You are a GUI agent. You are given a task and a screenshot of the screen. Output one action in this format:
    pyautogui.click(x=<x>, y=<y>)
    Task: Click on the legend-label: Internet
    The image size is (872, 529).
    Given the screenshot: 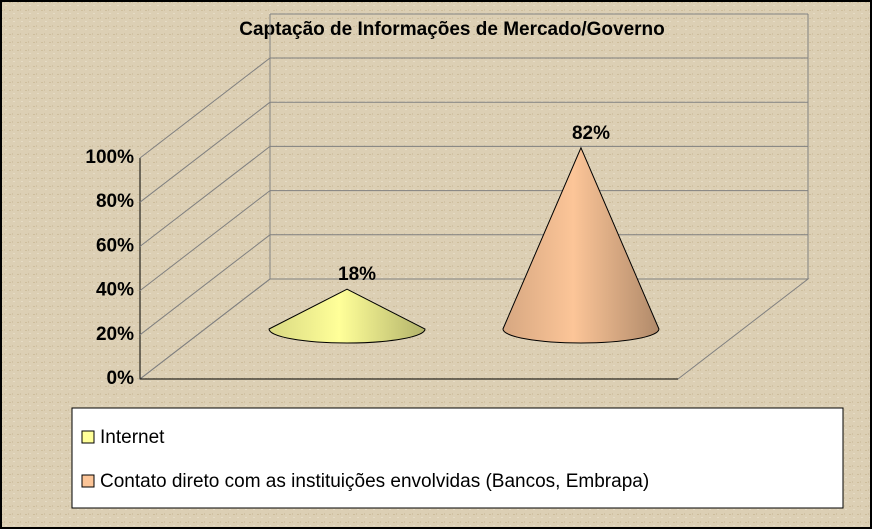 What is the action you would take?
    pyautogui.click(x=132, y=437)
    